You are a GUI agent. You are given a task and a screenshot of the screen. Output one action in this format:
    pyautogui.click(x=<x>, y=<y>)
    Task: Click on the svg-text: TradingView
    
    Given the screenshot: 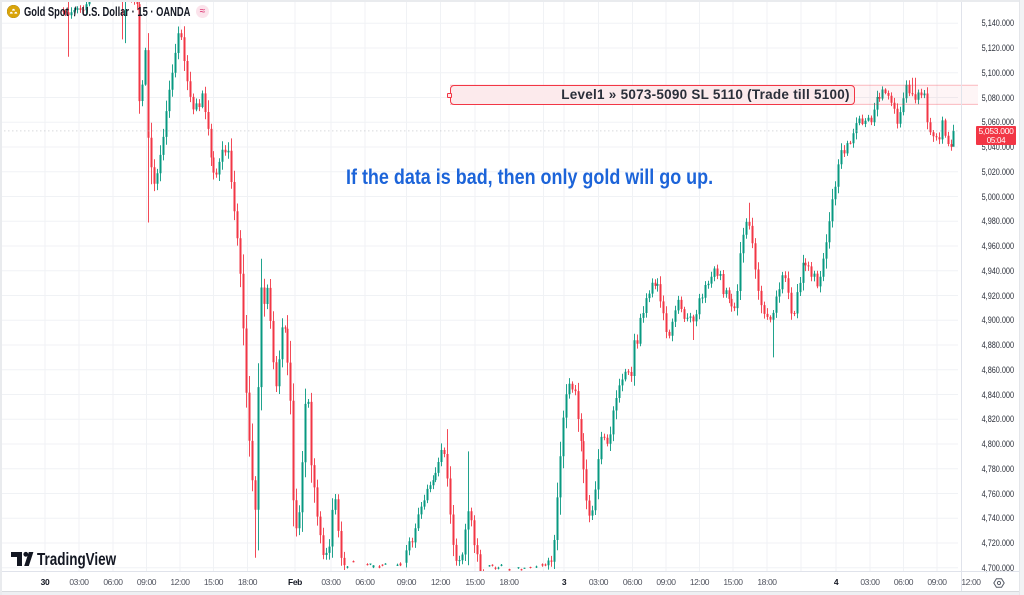 What is the action you would take?
    pyautogui.click(x=77, y=559)
    